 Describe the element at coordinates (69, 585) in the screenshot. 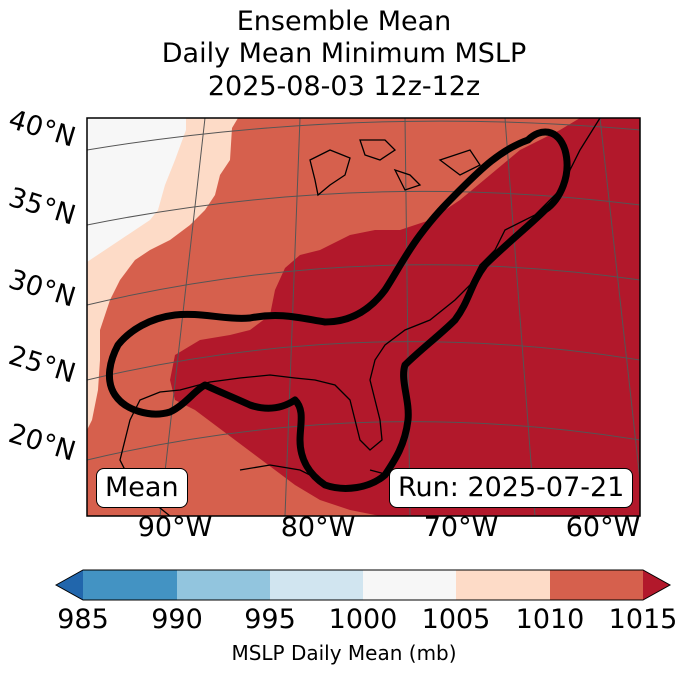

I see `cbar-extend-low` at that location.